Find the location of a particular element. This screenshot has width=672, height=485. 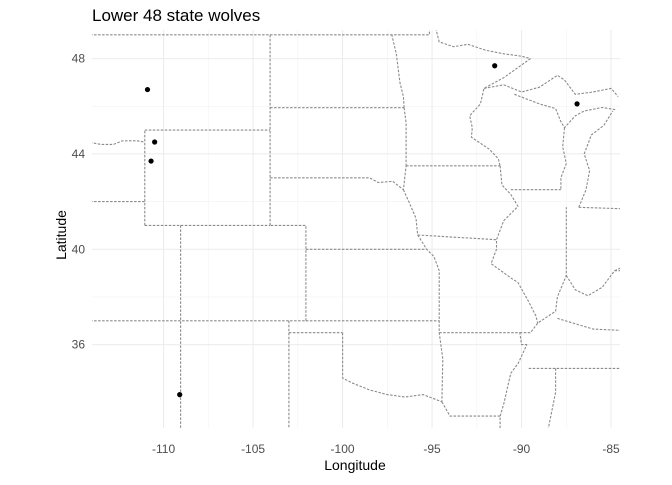

y-tick-label: 48 is located at coordinates (79, 59).